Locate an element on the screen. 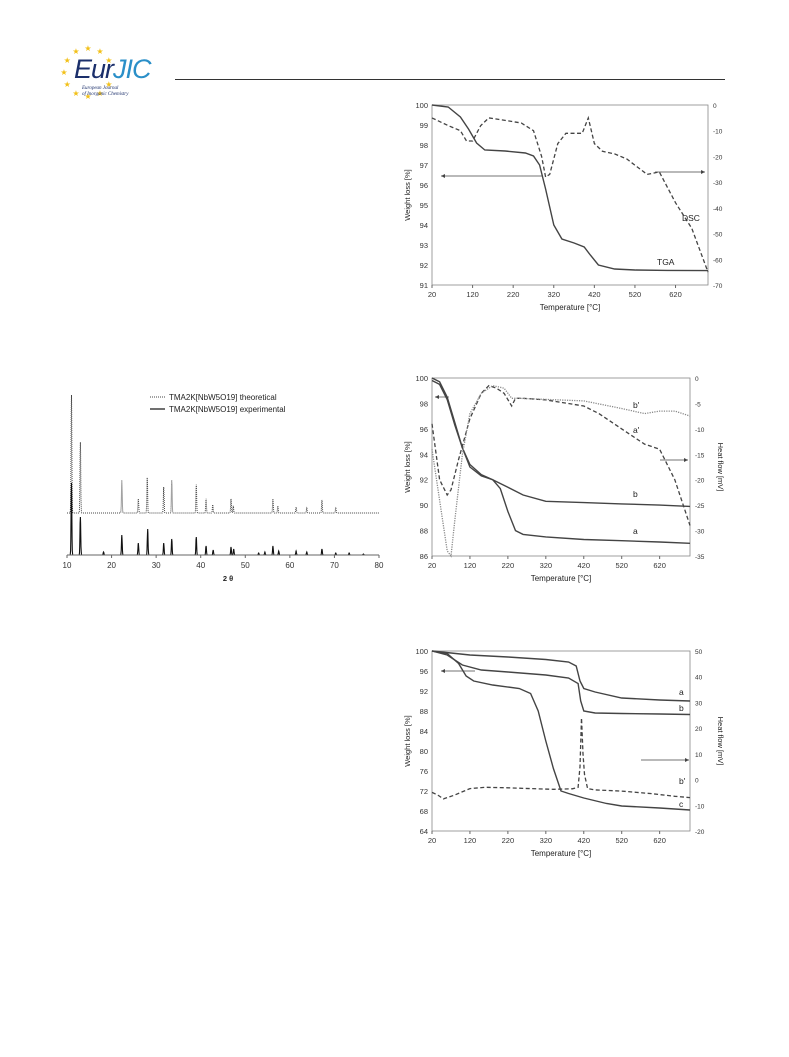  y-tick-label: 91 is located at coordinates (424, 285).